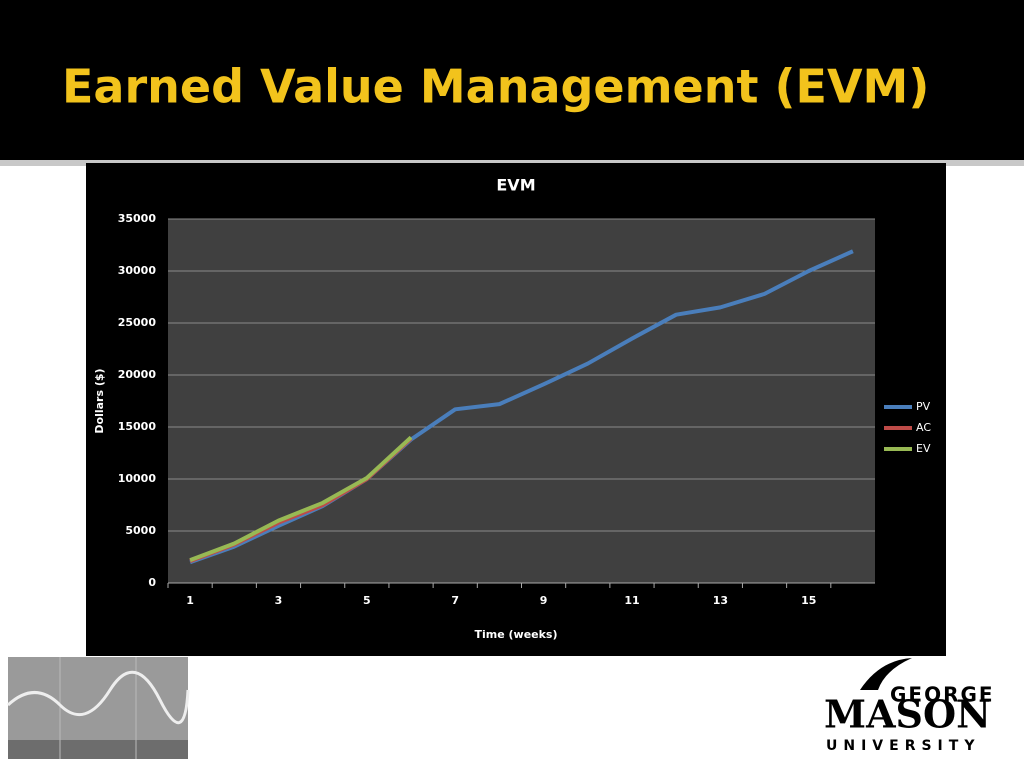 This screenshot has height=768, width=1024. What do you see at coordinates (137, 270) in the screenshot?
I see `y-tick-label: 30000` at bounding box center [137, 270].